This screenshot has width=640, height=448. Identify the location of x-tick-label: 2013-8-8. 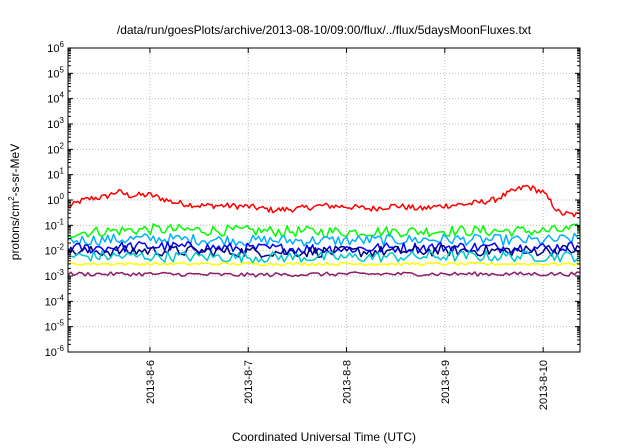
(348, 382).